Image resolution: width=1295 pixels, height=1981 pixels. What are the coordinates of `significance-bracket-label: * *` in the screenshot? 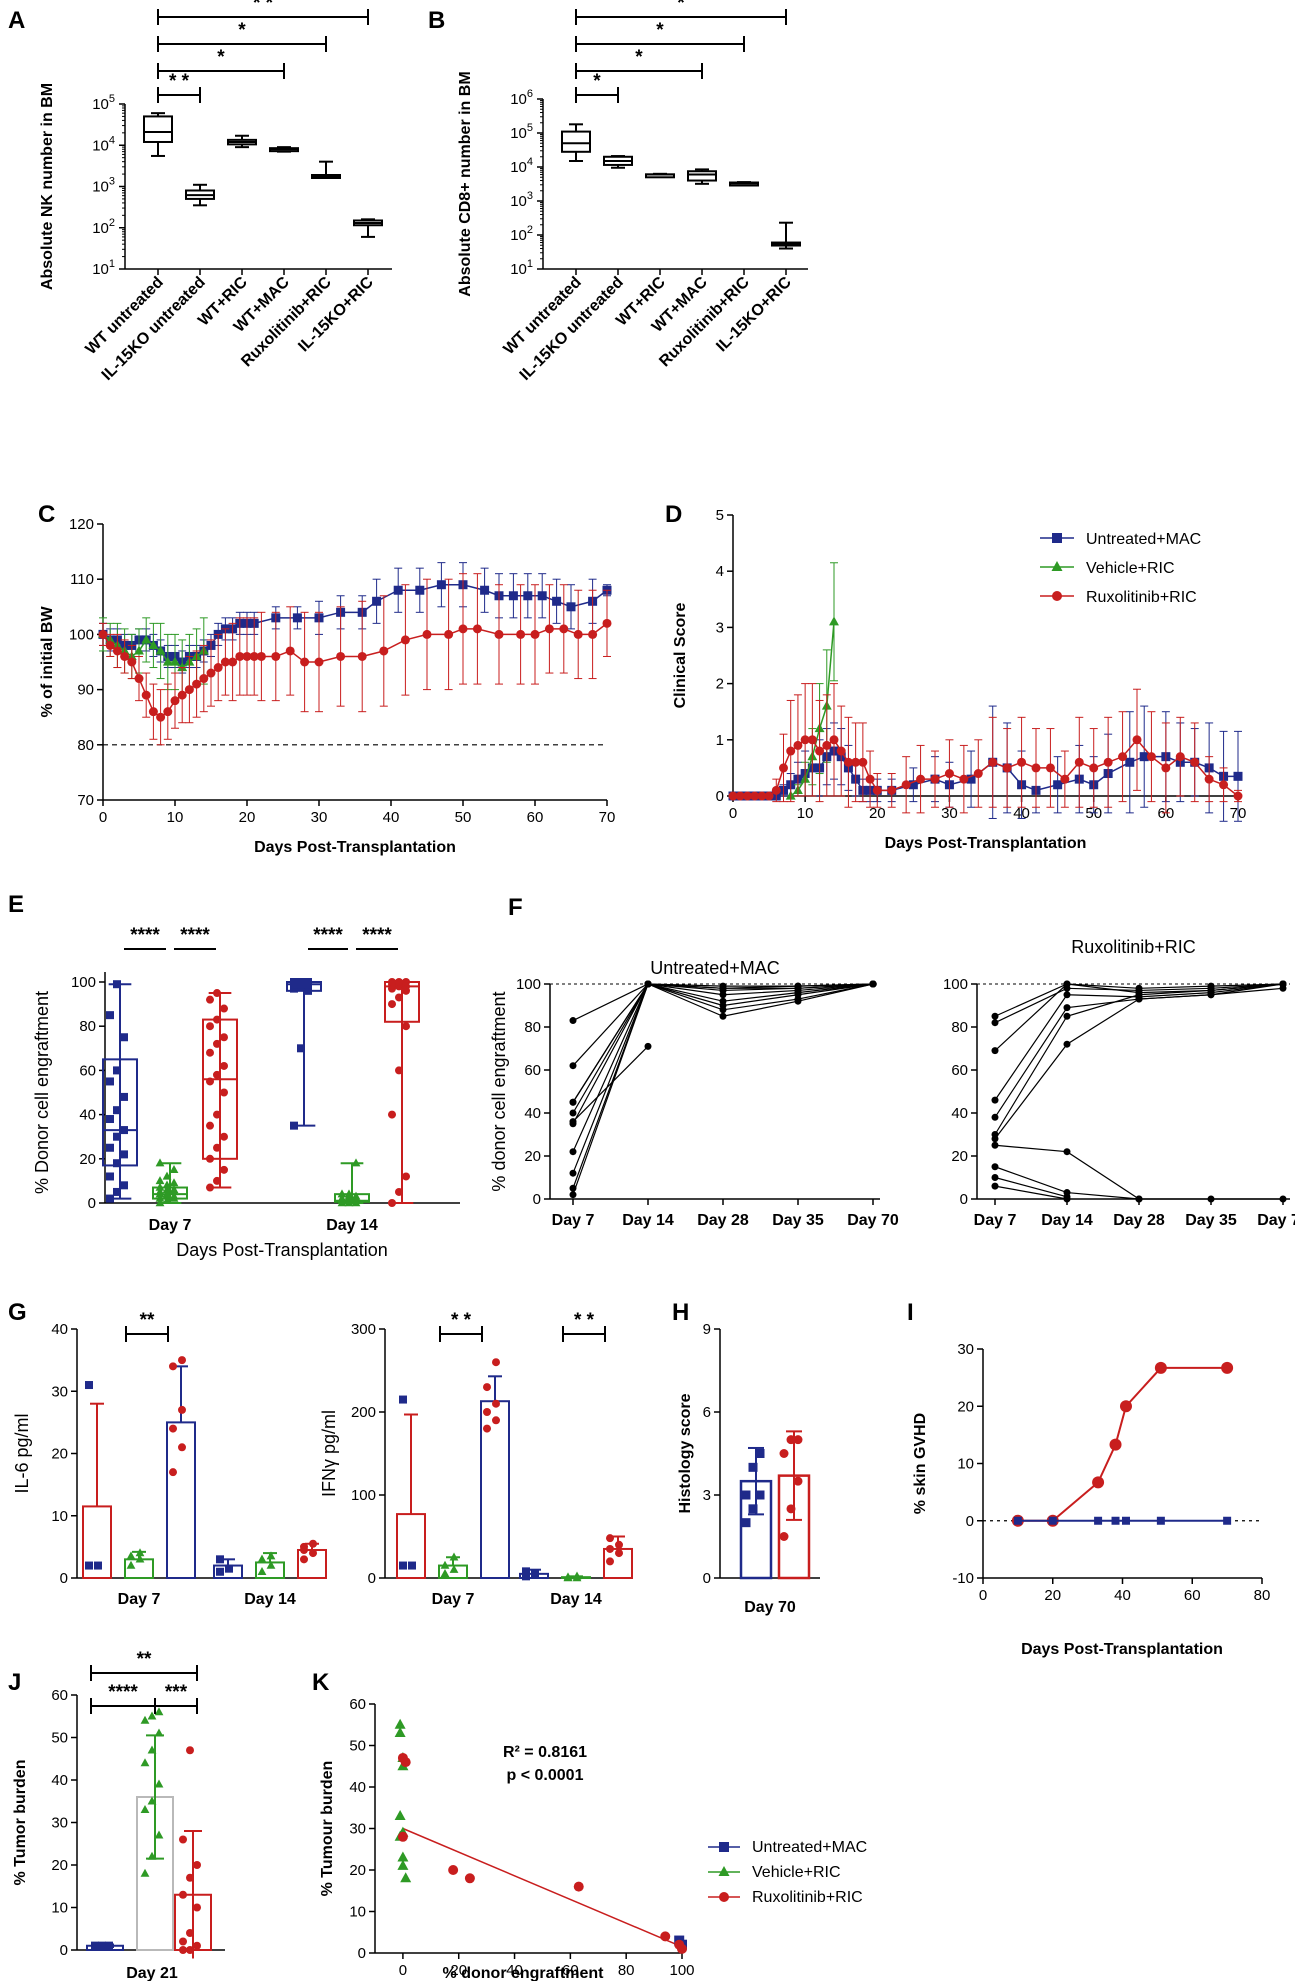 It's located at (584, 1320).